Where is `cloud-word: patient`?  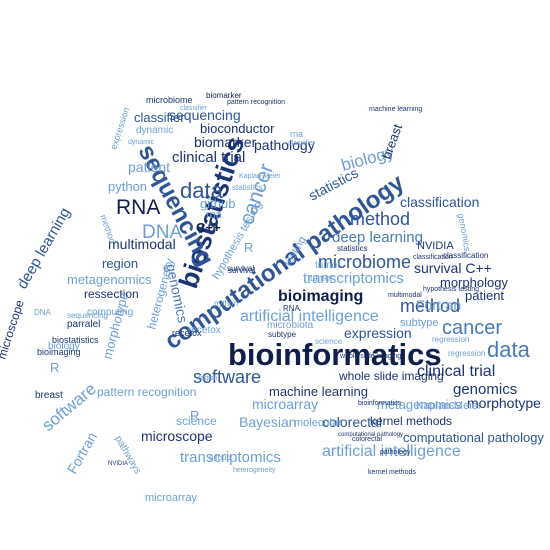 cloud-word: patient is located at coordinates (149, 167).